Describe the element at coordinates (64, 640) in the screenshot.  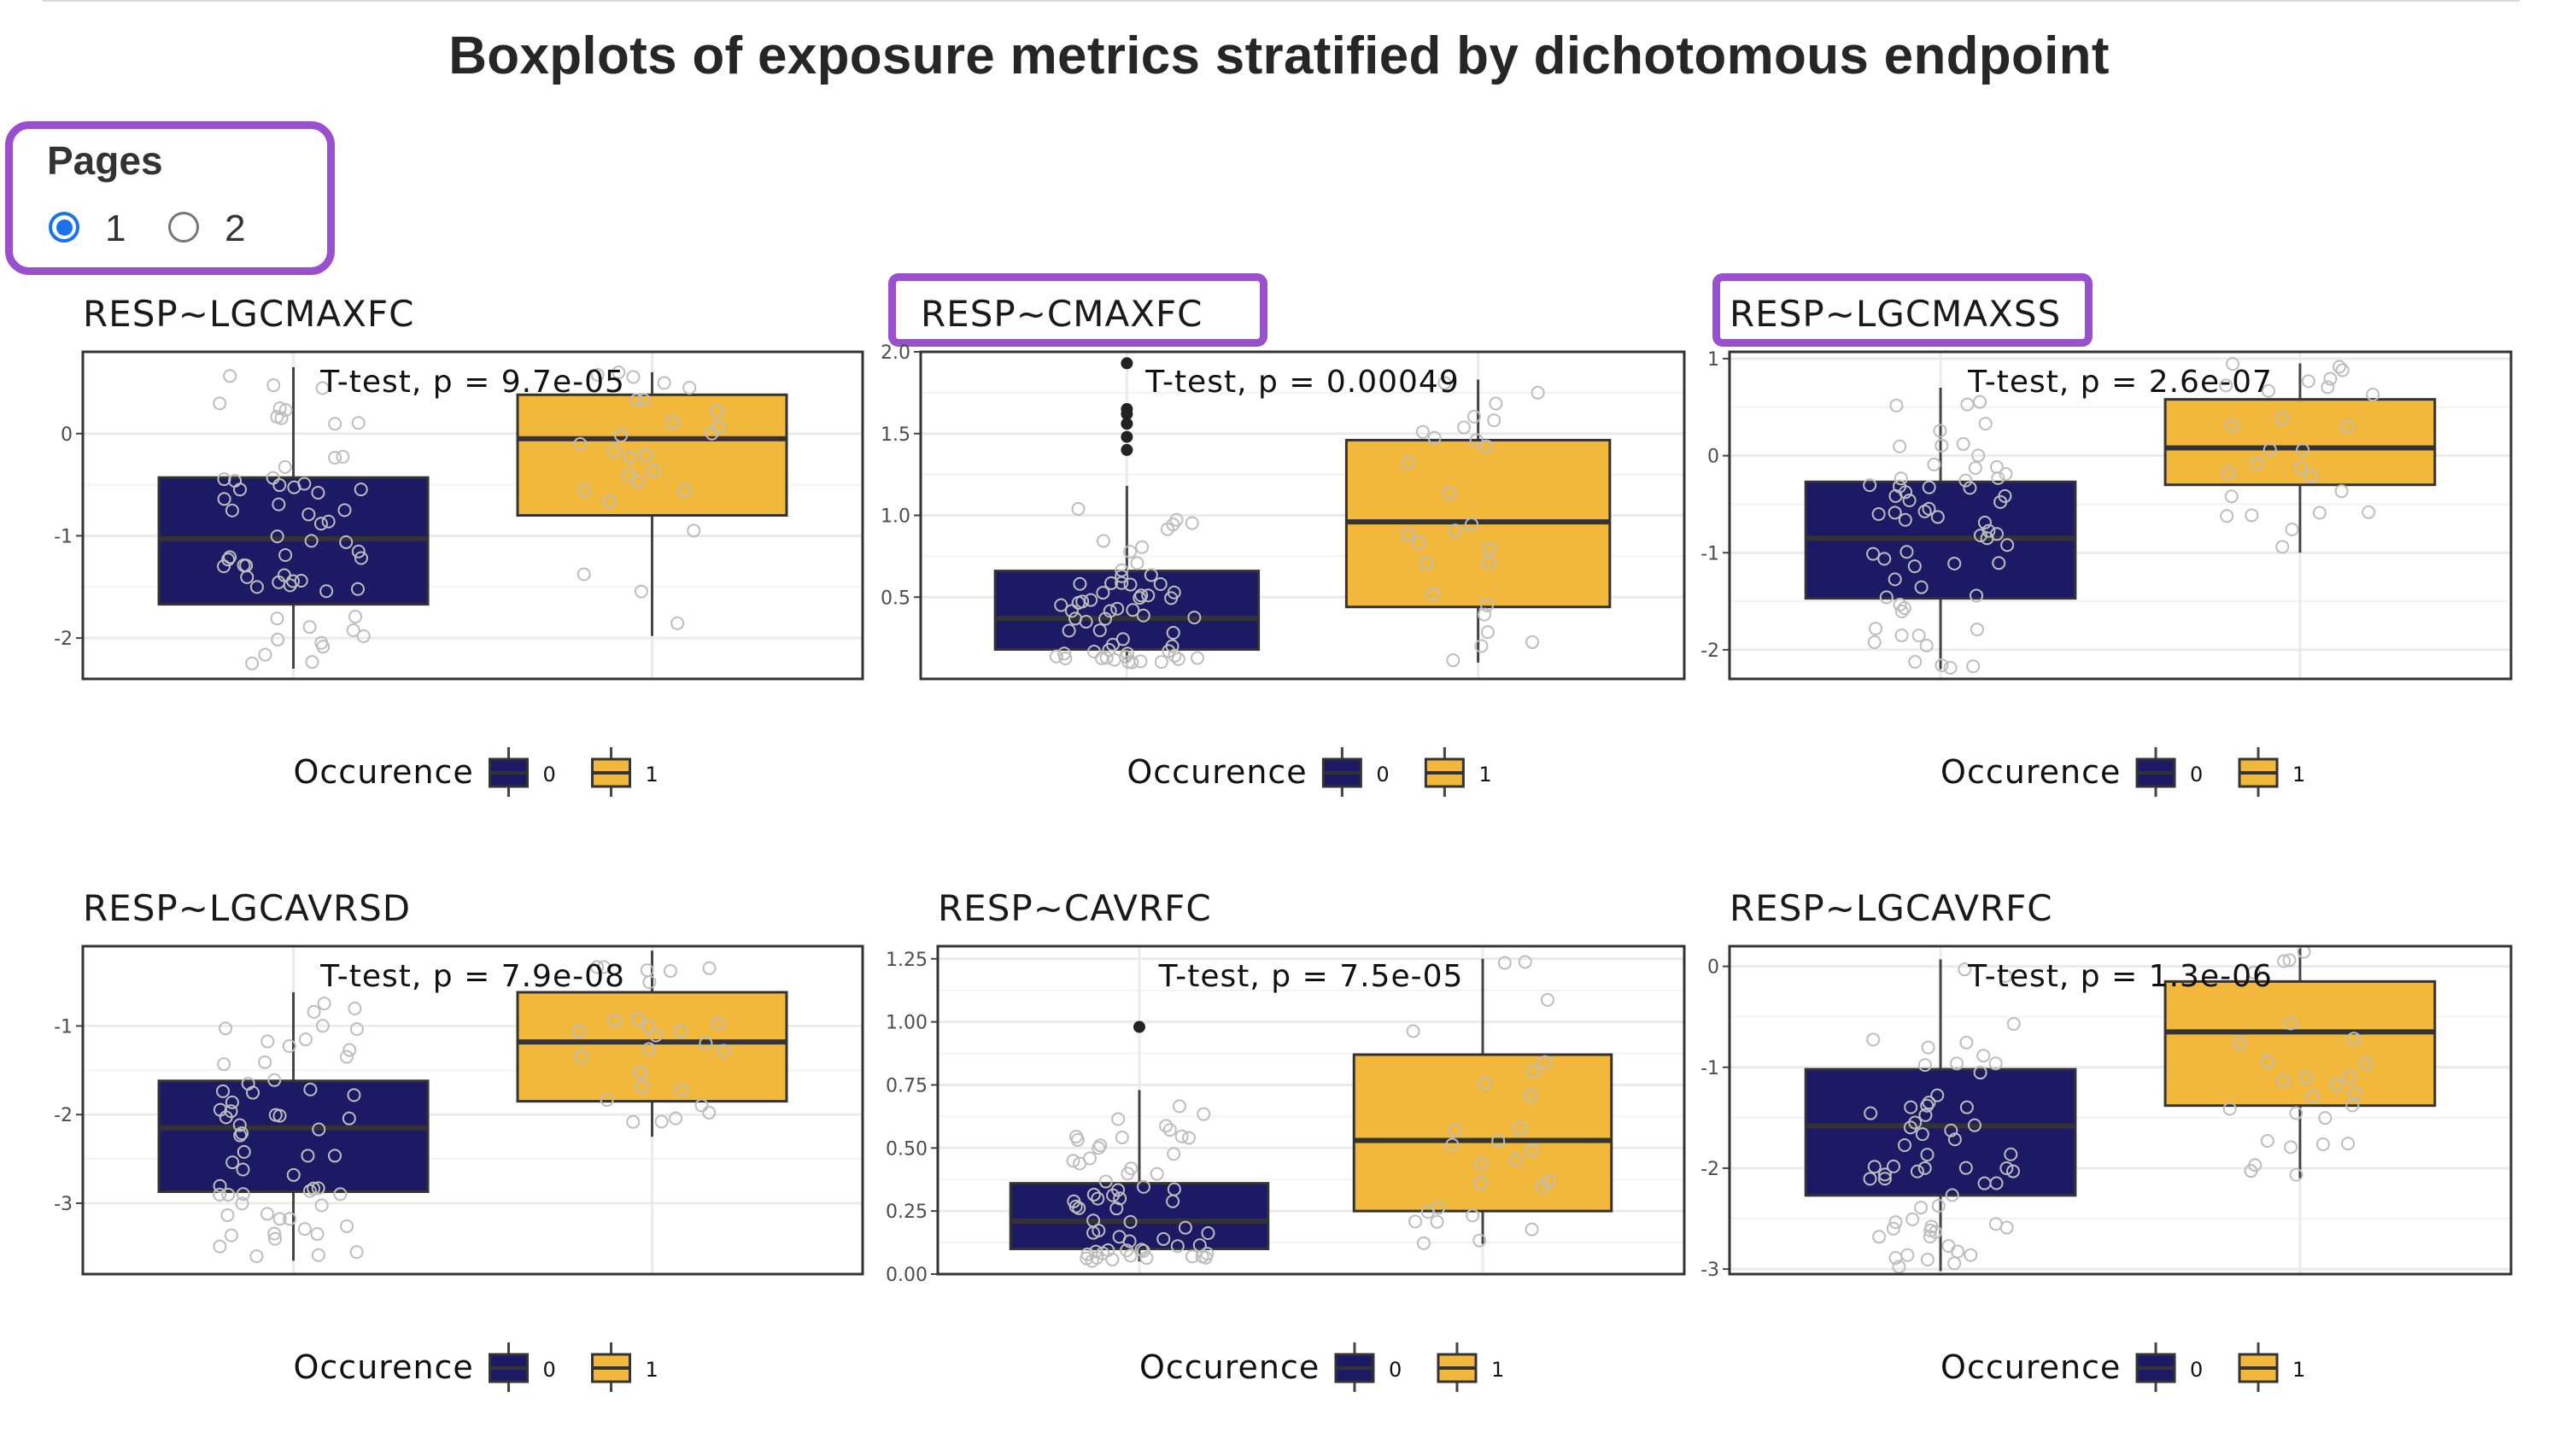
I see `y-tick-label: -2` at that location.